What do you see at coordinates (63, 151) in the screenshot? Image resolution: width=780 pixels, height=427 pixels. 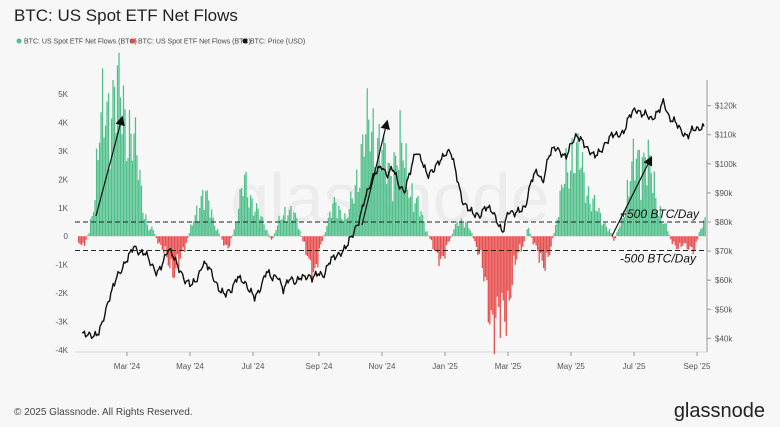 I see `left-tick-label: 3K` at bounding box center [63, 151].